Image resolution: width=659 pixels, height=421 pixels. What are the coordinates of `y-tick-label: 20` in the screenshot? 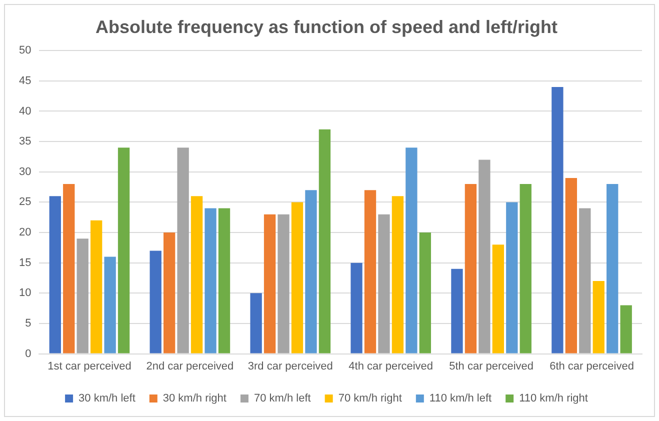 It's located at (25, 232).